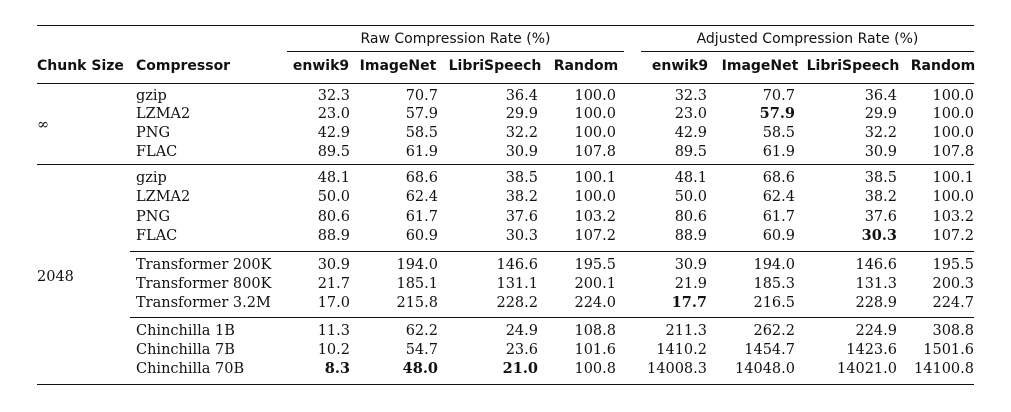  I want to click on adjusted-rate-cell: 195.5, so click(953, 265).